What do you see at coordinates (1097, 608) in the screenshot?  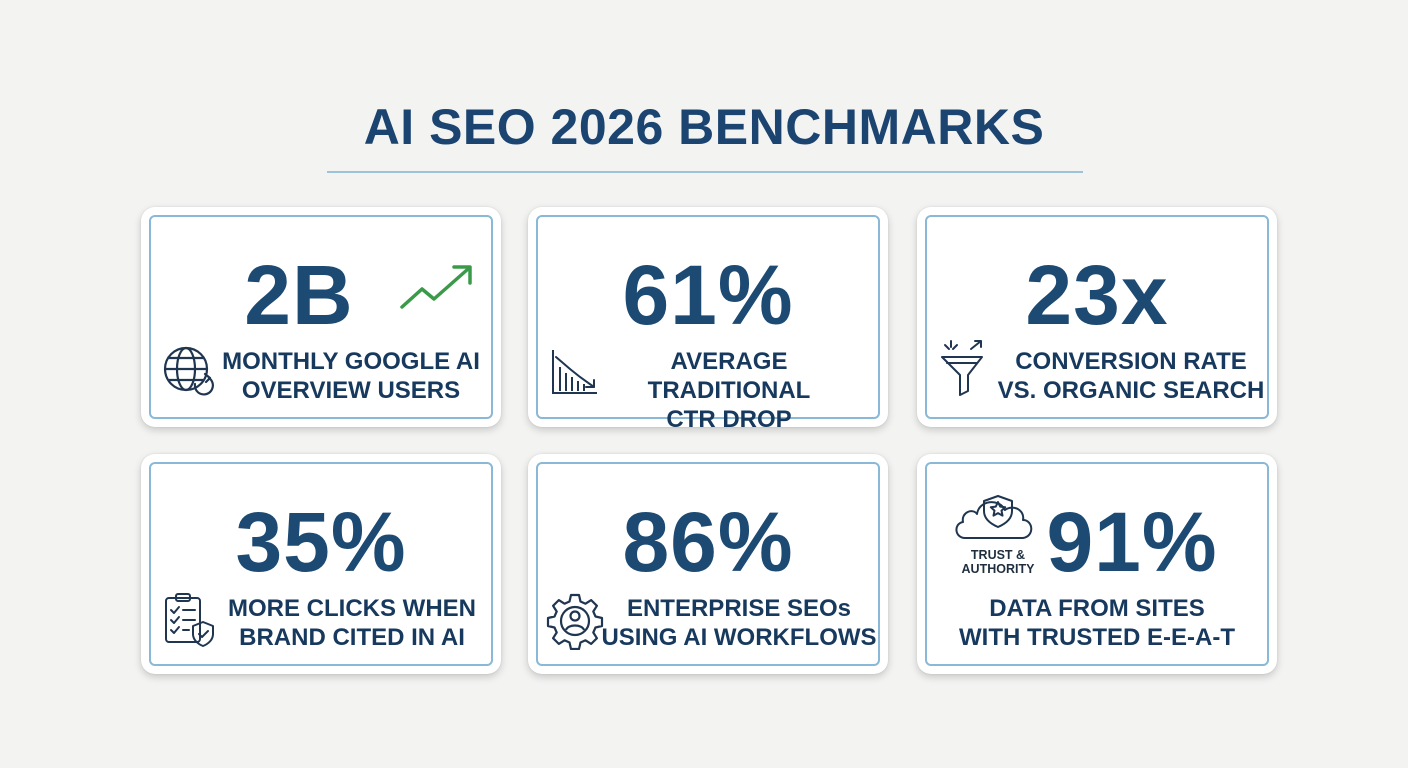 I see `label-line-1: DATA FROM SITES` at bounding box center [1097, 608].